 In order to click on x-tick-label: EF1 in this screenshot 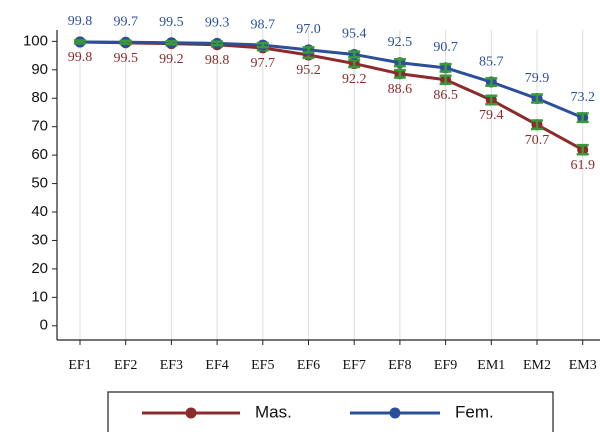, I will do `click(79, 365)`.